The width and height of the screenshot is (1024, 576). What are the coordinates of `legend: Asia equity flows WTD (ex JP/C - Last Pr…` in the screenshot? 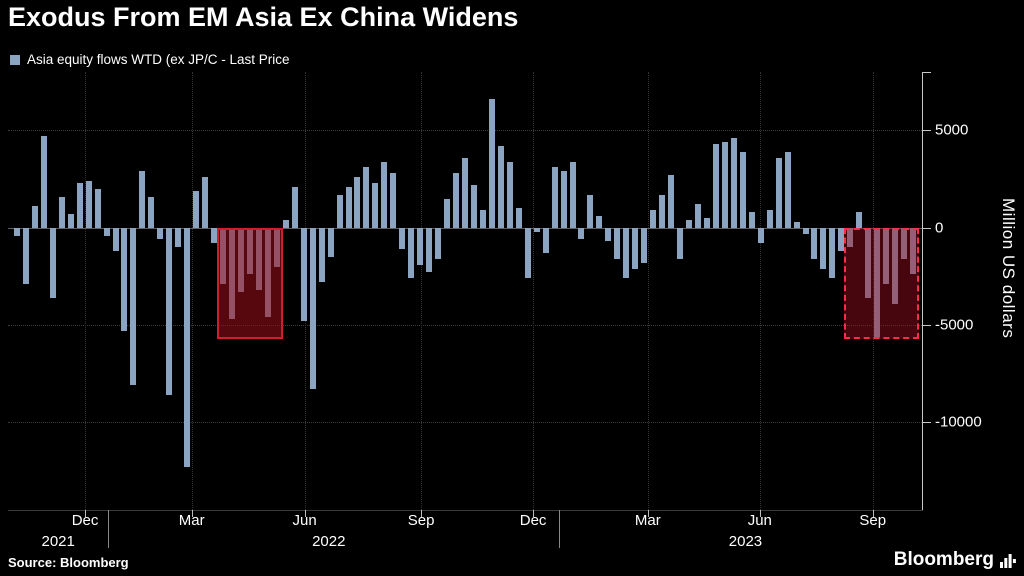 It's located at (150, 59).